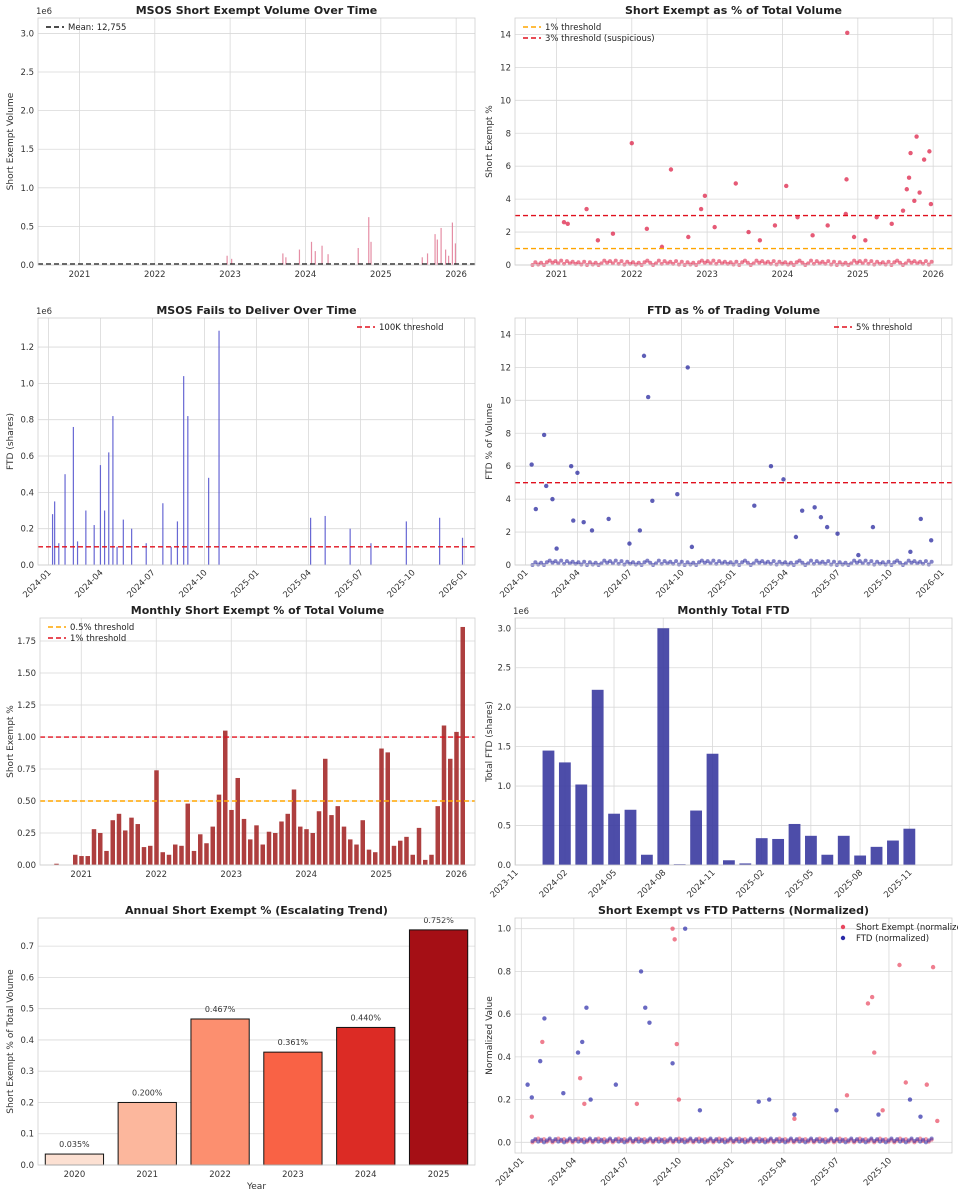  Describe the element at coordinates (257, 10) in the screenshot. I see `chart-title: MSOS Short Exempt Volume Over Time` at that location.